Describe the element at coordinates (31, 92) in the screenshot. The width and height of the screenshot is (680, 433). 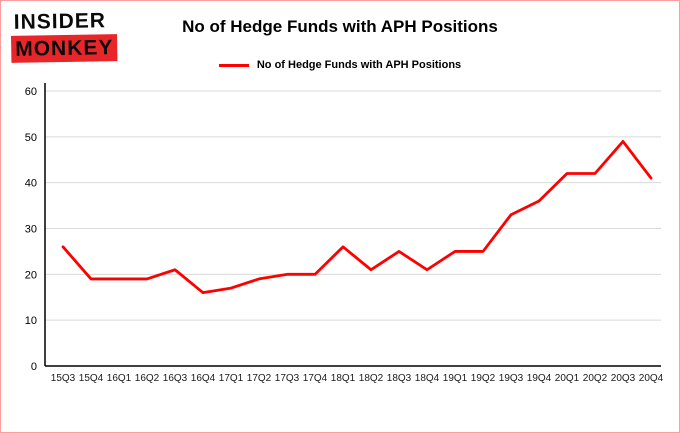
I see `y-tick-label: 60` at that location.